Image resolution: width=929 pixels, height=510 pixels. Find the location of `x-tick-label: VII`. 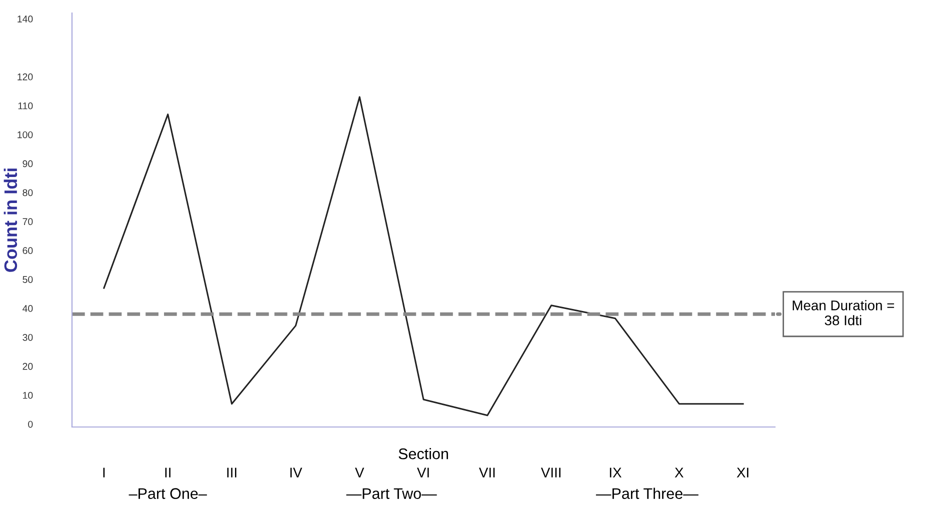

x-tick-label: VII is located at coordinates (486, 473).